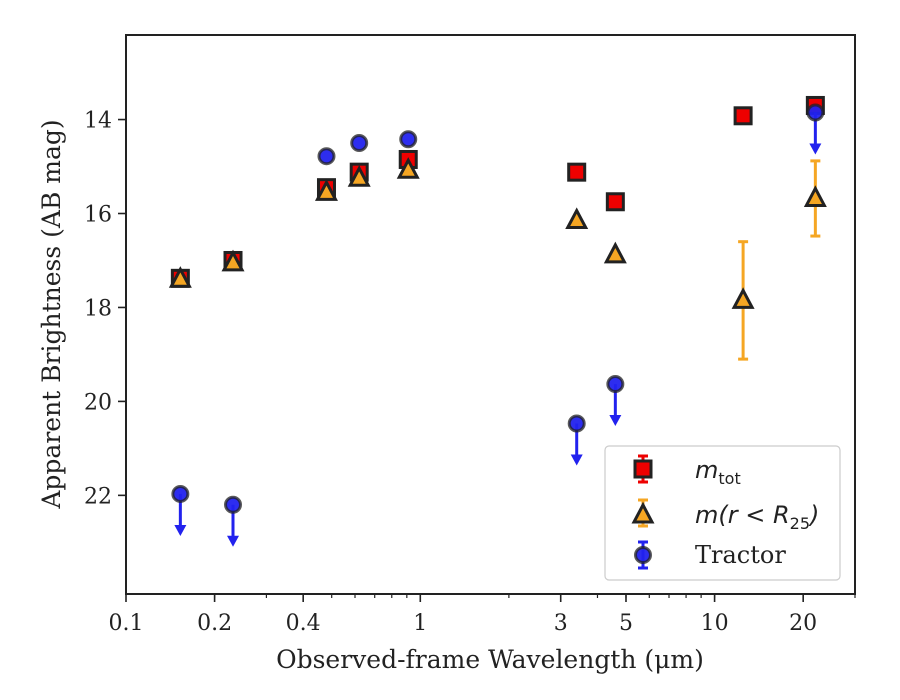  I want to click on legend-label-r25: m(r < R25), so click(757, 517).